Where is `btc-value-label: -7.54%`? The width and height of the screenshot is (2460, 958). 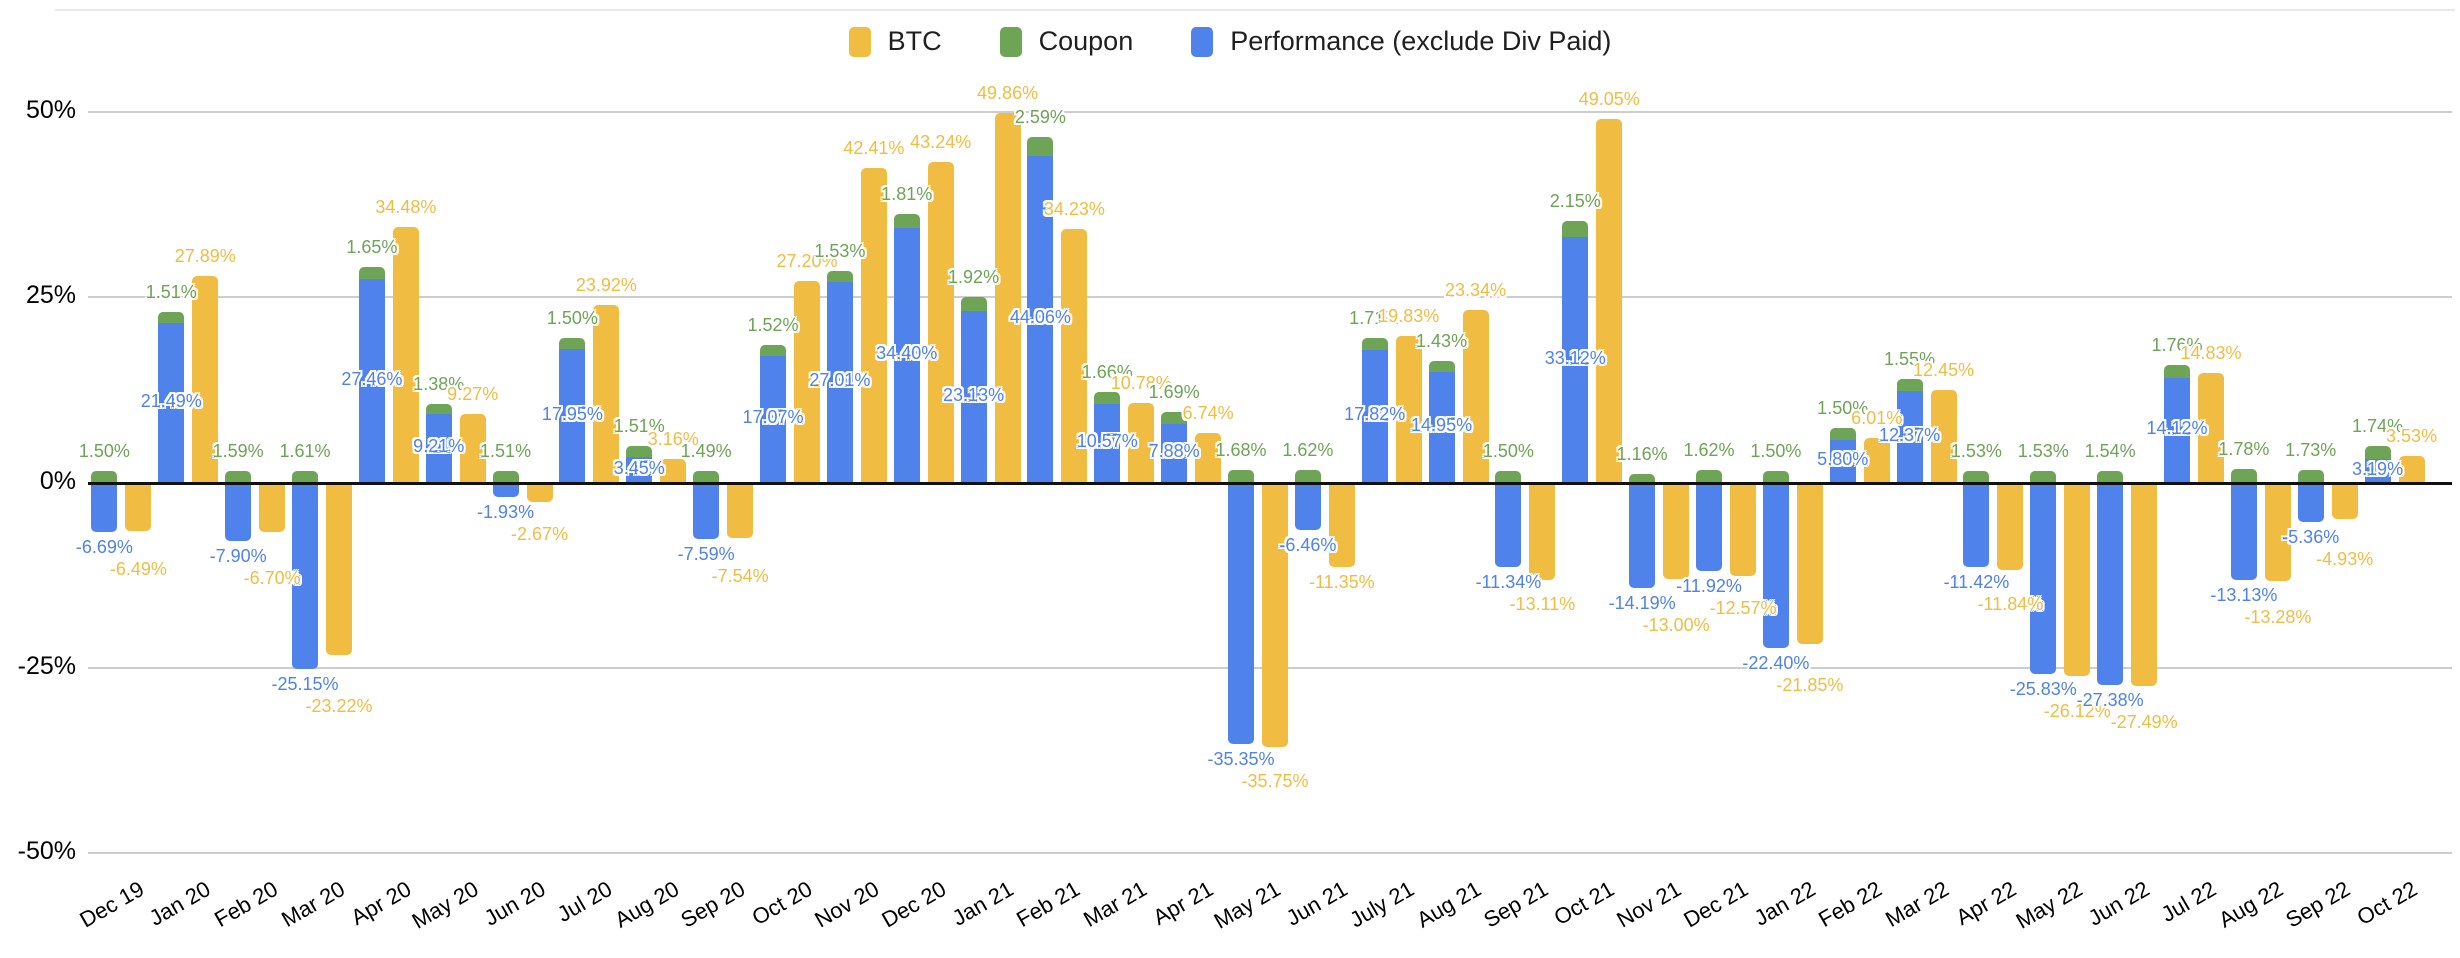 btc-value-label: -7.54% is located at coordinates (740, 575).